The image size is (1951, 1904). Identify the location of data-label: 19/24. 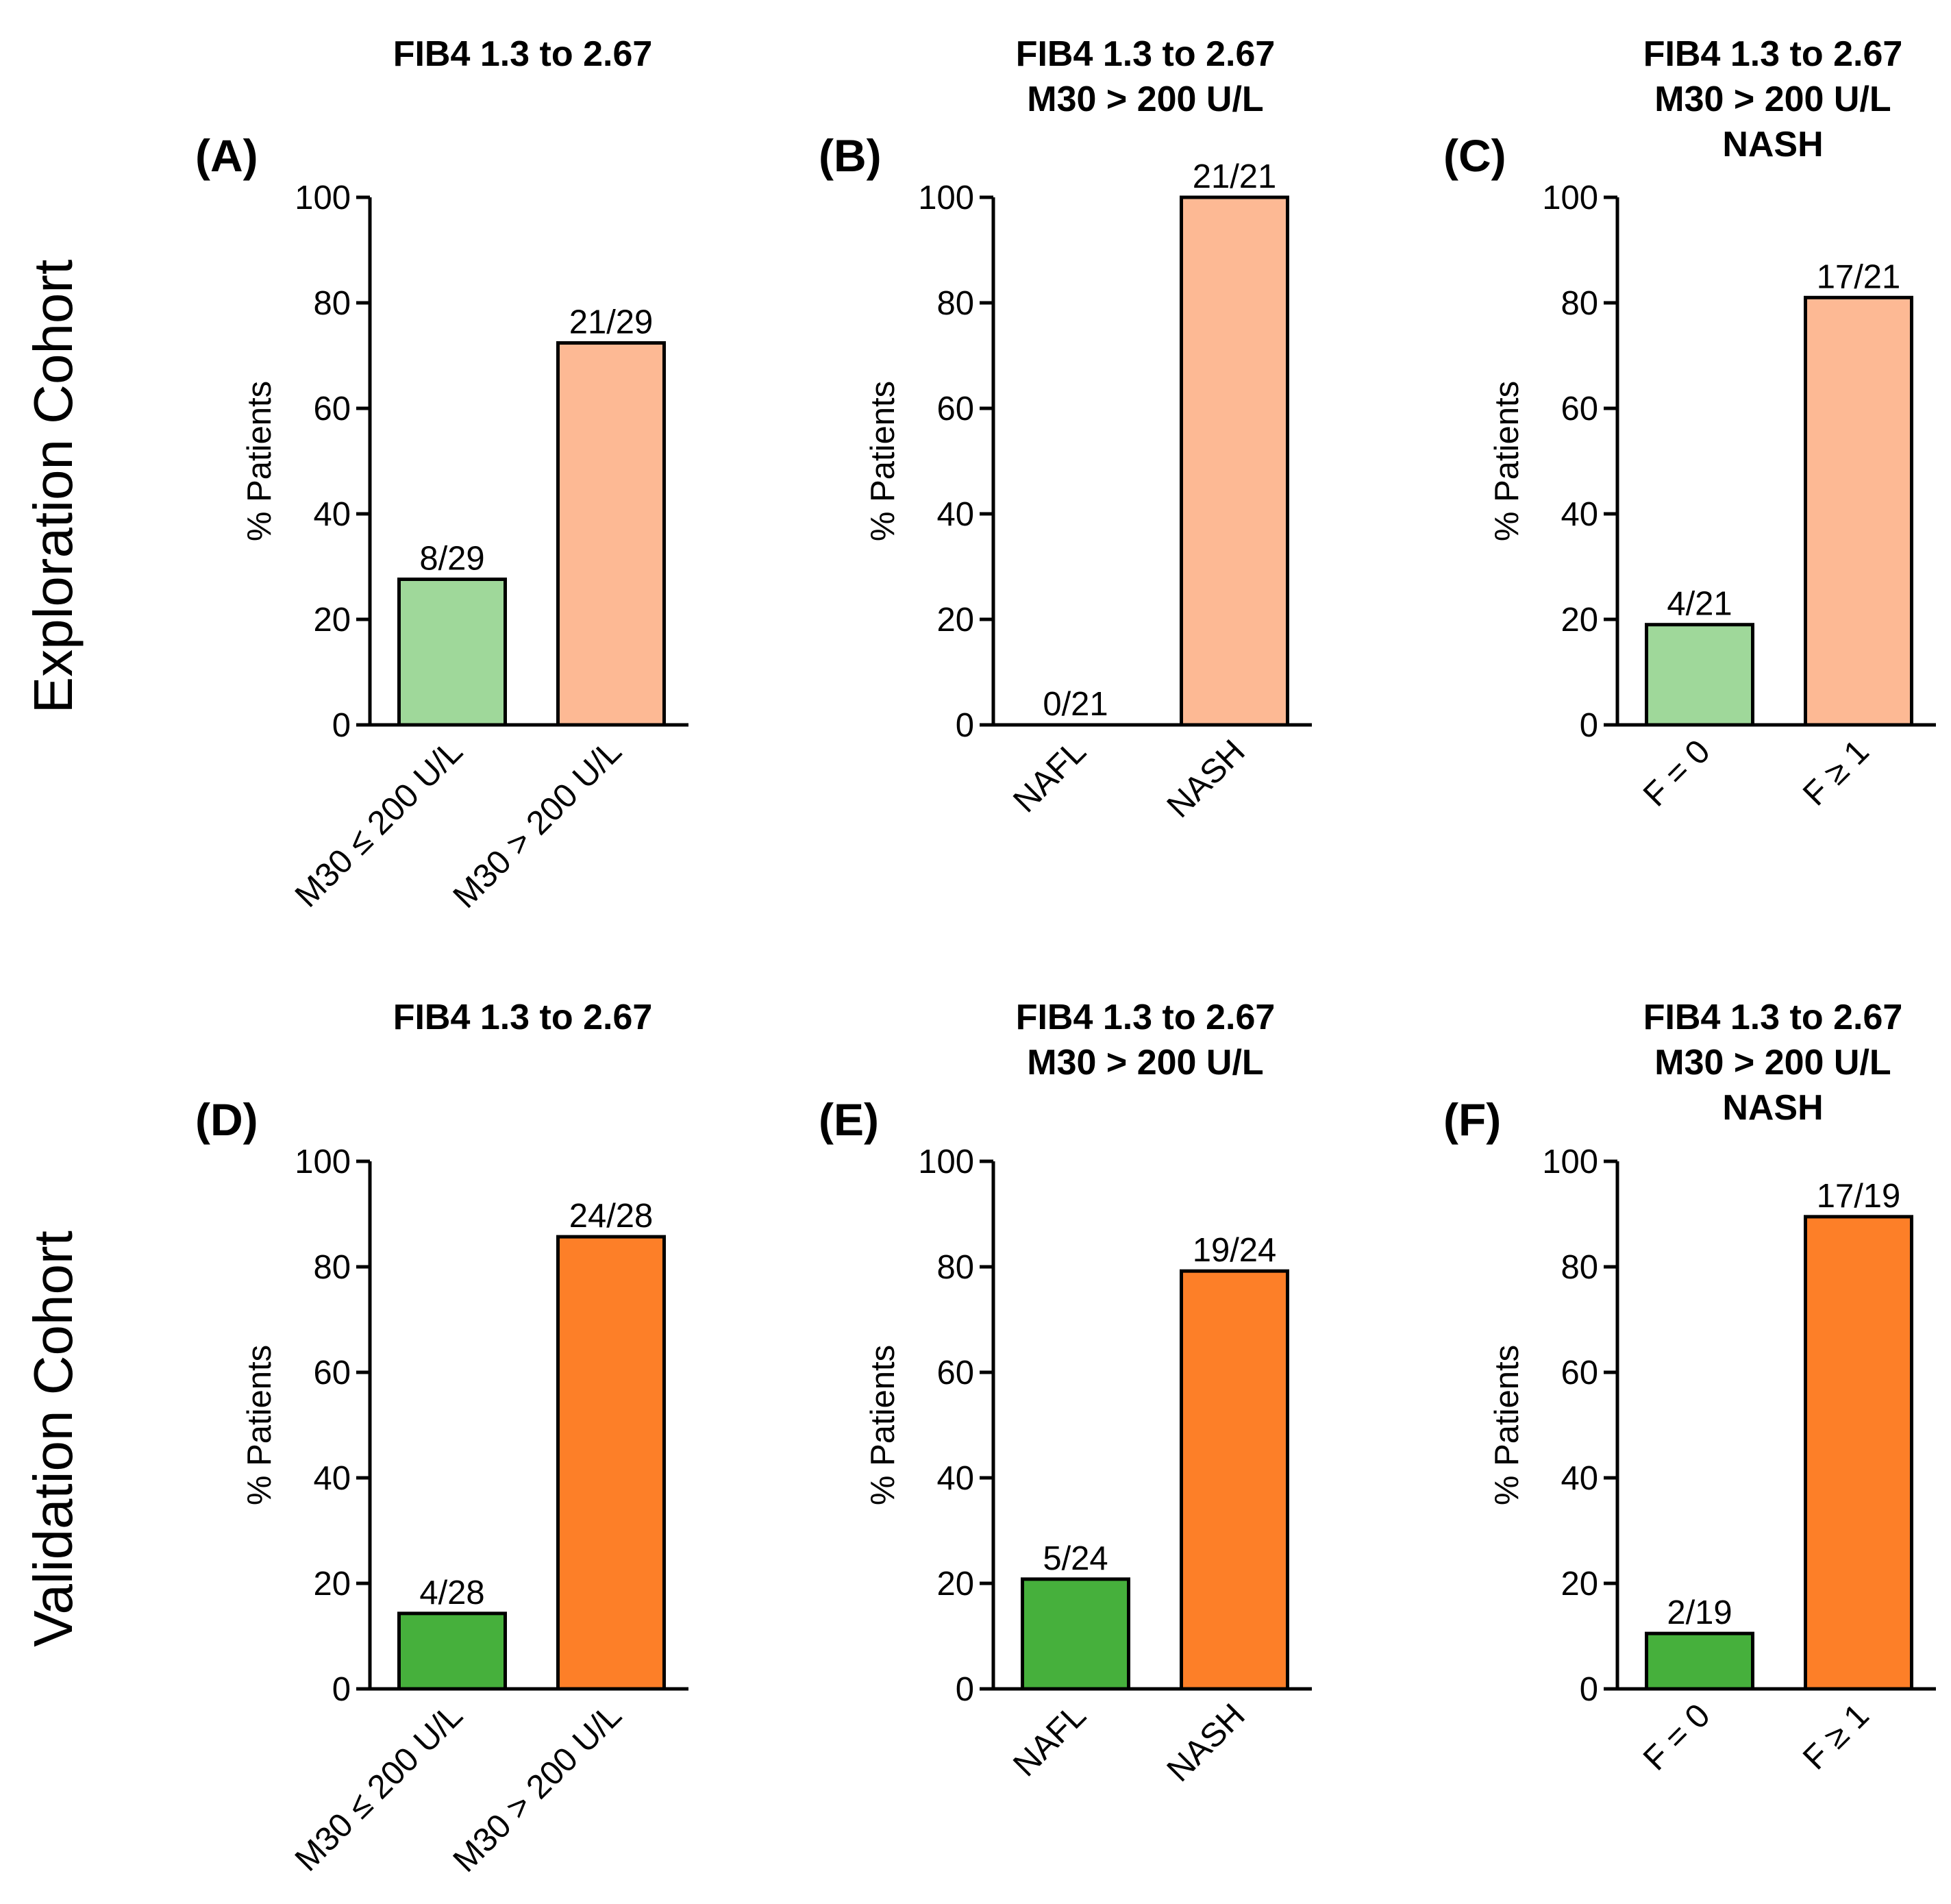
(1235, 1250).